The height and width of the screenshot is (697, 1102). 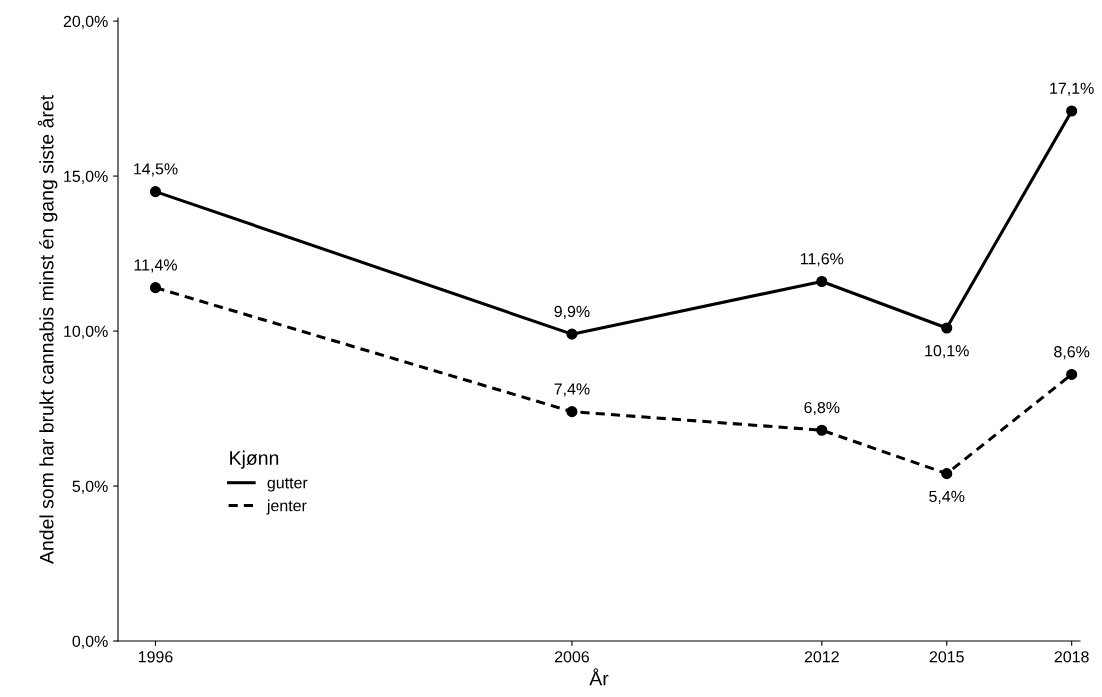 I want to click on x-tick-label: 2015, so click(x=946, y=657).